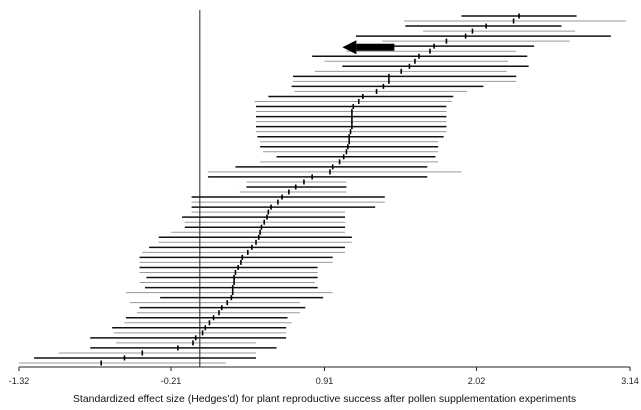 The width and height of the screenshot is (641, 410). What do you see at coordinates (630, 381) in the screenshot?
I see `x-tick-label: 3.14` at bounding box center [630, 381].